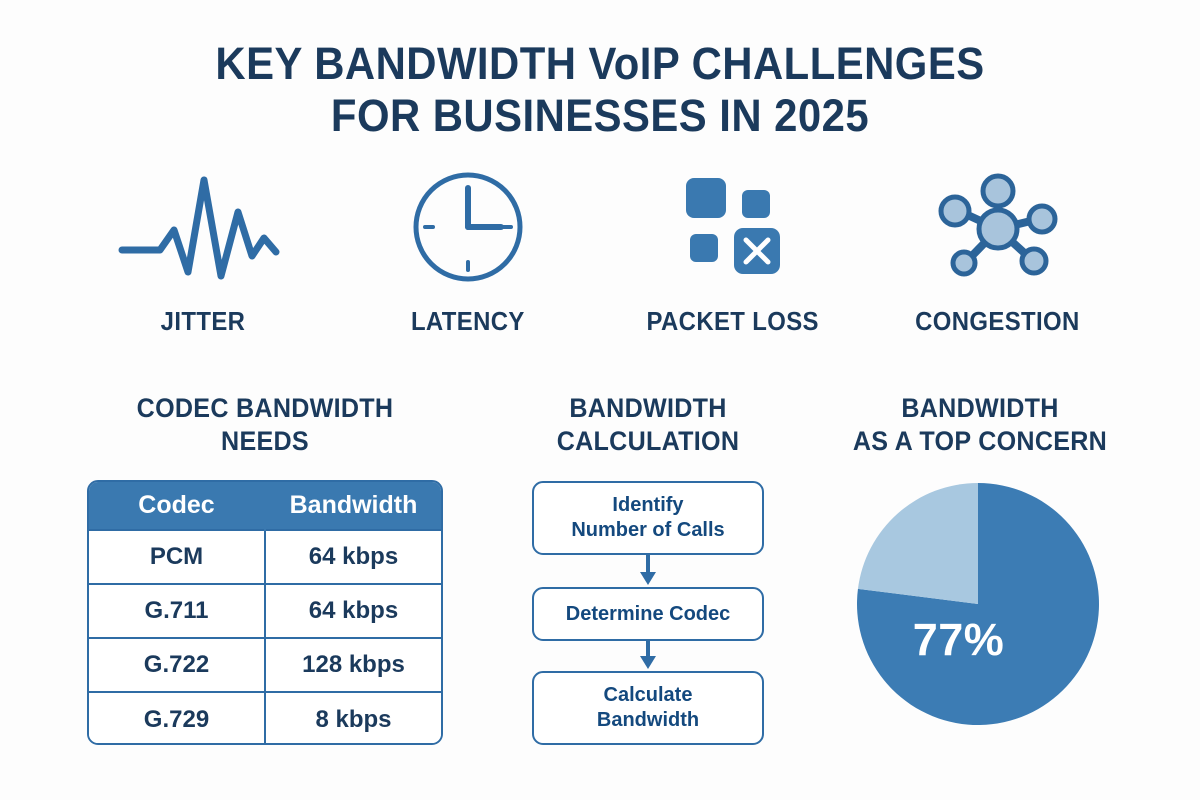 This screenshot has height=800, width=1200. I want to click on cell-codec: G.722, so click(177, 664).